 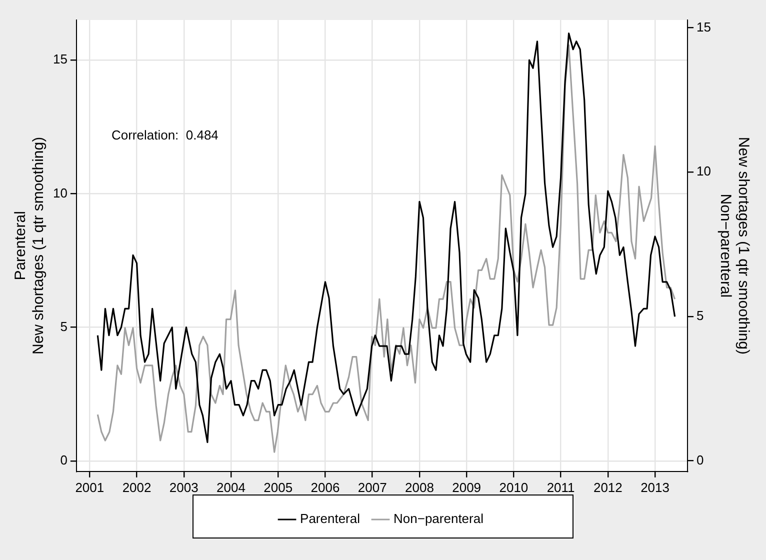 What do you see at coordinates (60, 192) in the screenshot?
I see `y-tick-label: 10` at bounding box center [60, 192].